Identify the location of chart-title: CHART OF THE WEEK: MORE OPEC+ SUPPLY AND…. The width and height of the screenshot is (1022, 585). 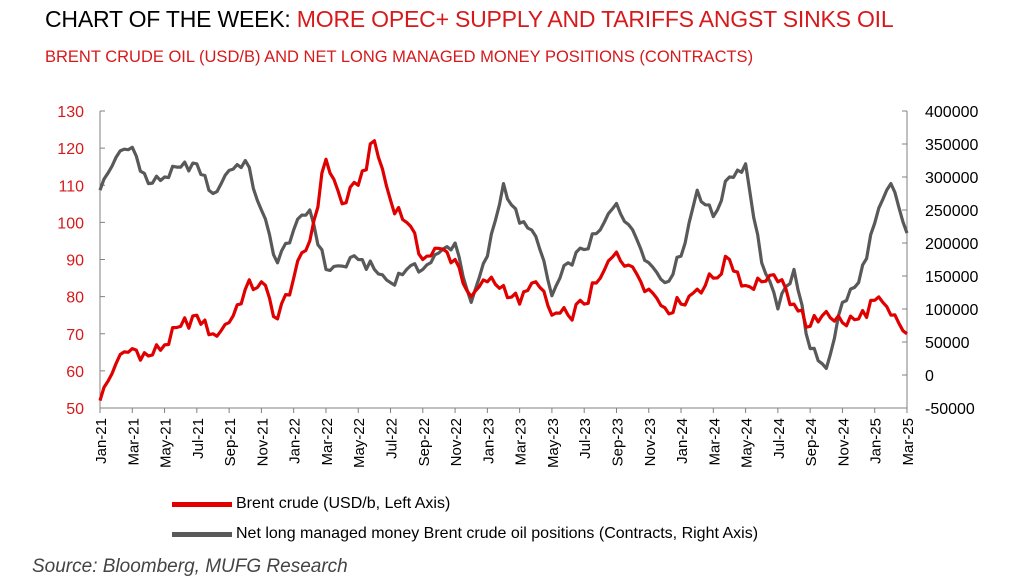
(469, 19).